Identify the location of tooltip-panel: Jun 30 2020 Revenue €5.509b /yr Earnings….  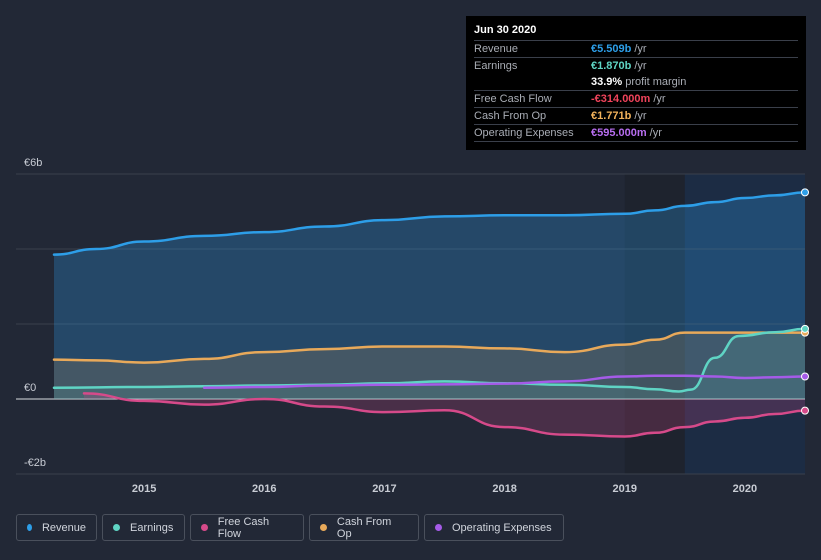
(636, 83).